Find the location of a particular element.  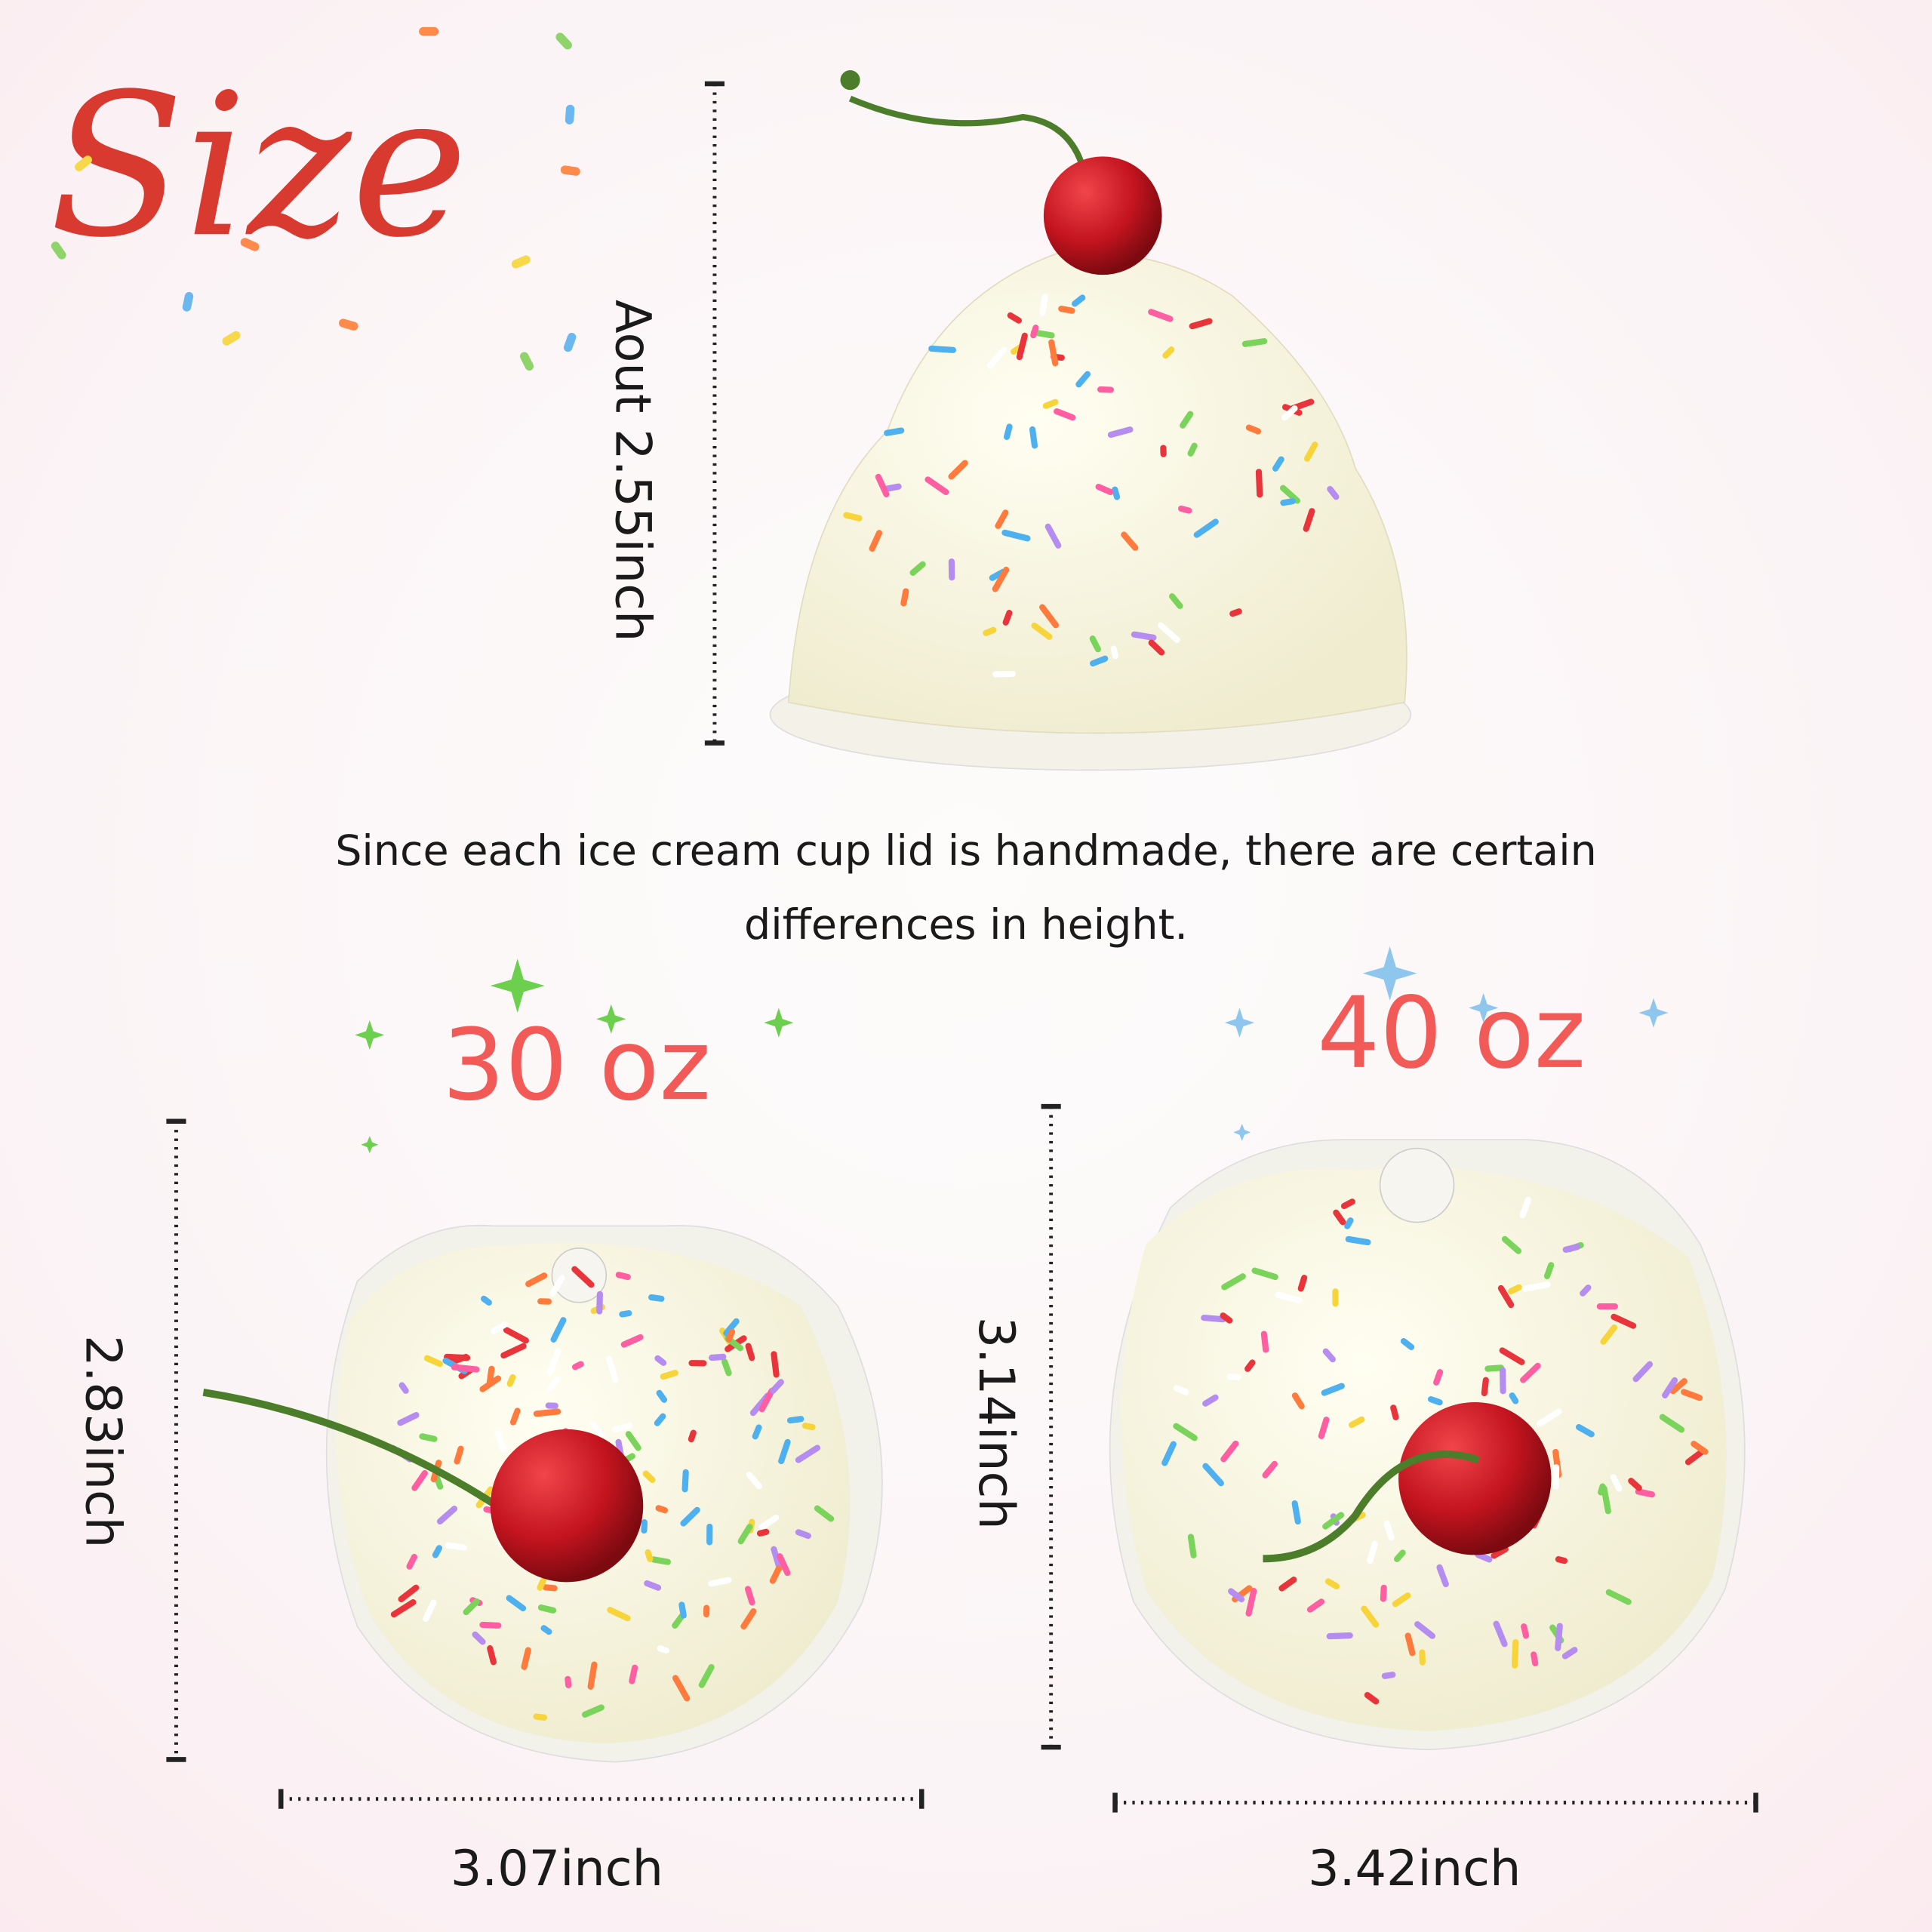

lid-30oz is located at coordinates (542, 1493).